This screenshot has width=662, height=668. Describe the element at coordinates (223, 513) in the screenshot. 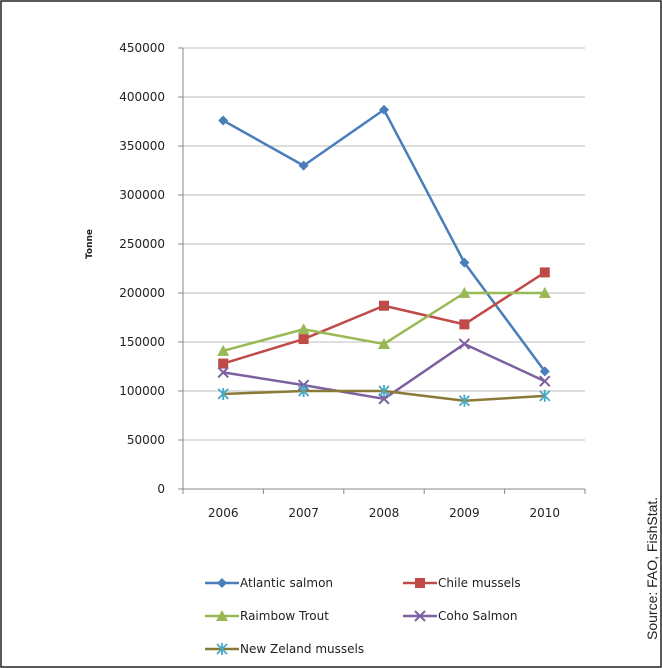

I see `x-tick-label: 2006` at that location.